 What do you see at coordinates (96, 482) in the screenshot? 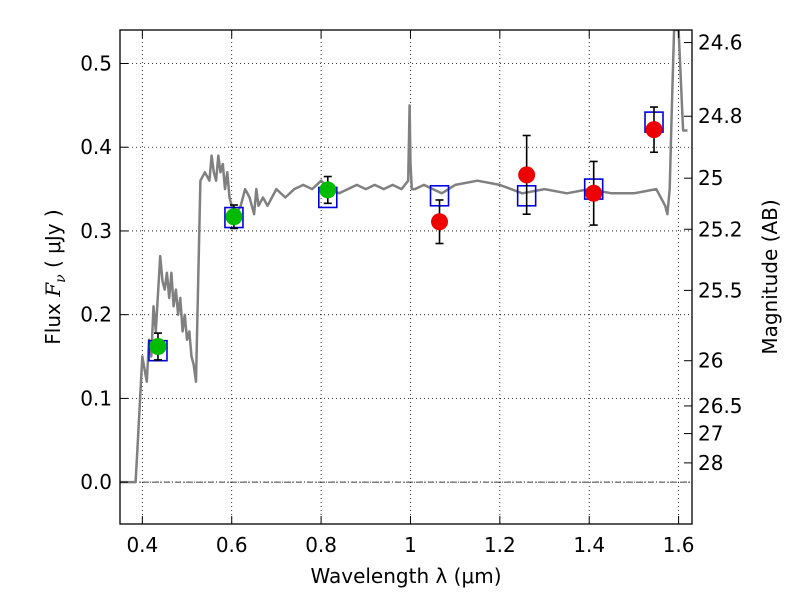
I see `y-tick-label: 0.0` at bounding box center [96, 482].